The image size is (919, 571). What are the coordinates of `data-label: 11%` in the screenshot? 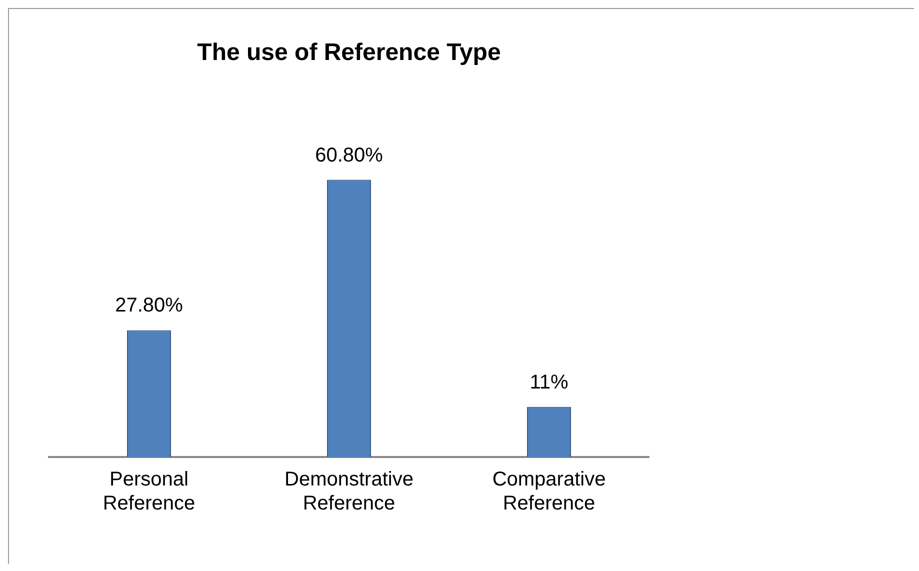 It's located at (549, 382).